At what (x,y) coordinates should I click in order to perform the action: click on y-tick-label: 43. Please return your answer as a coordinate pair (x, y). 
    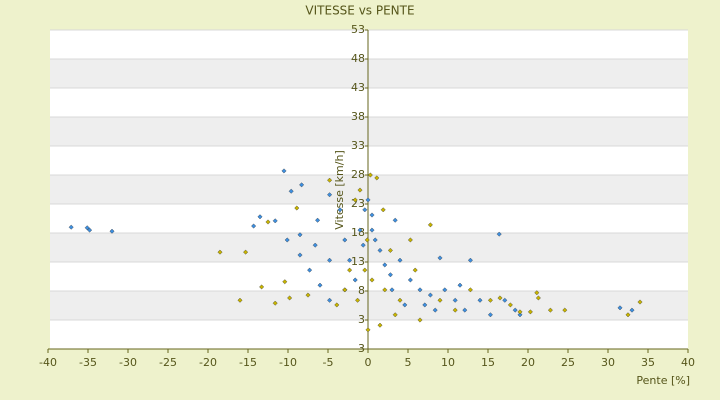
    Looking at the image, I should click on (358, 87).